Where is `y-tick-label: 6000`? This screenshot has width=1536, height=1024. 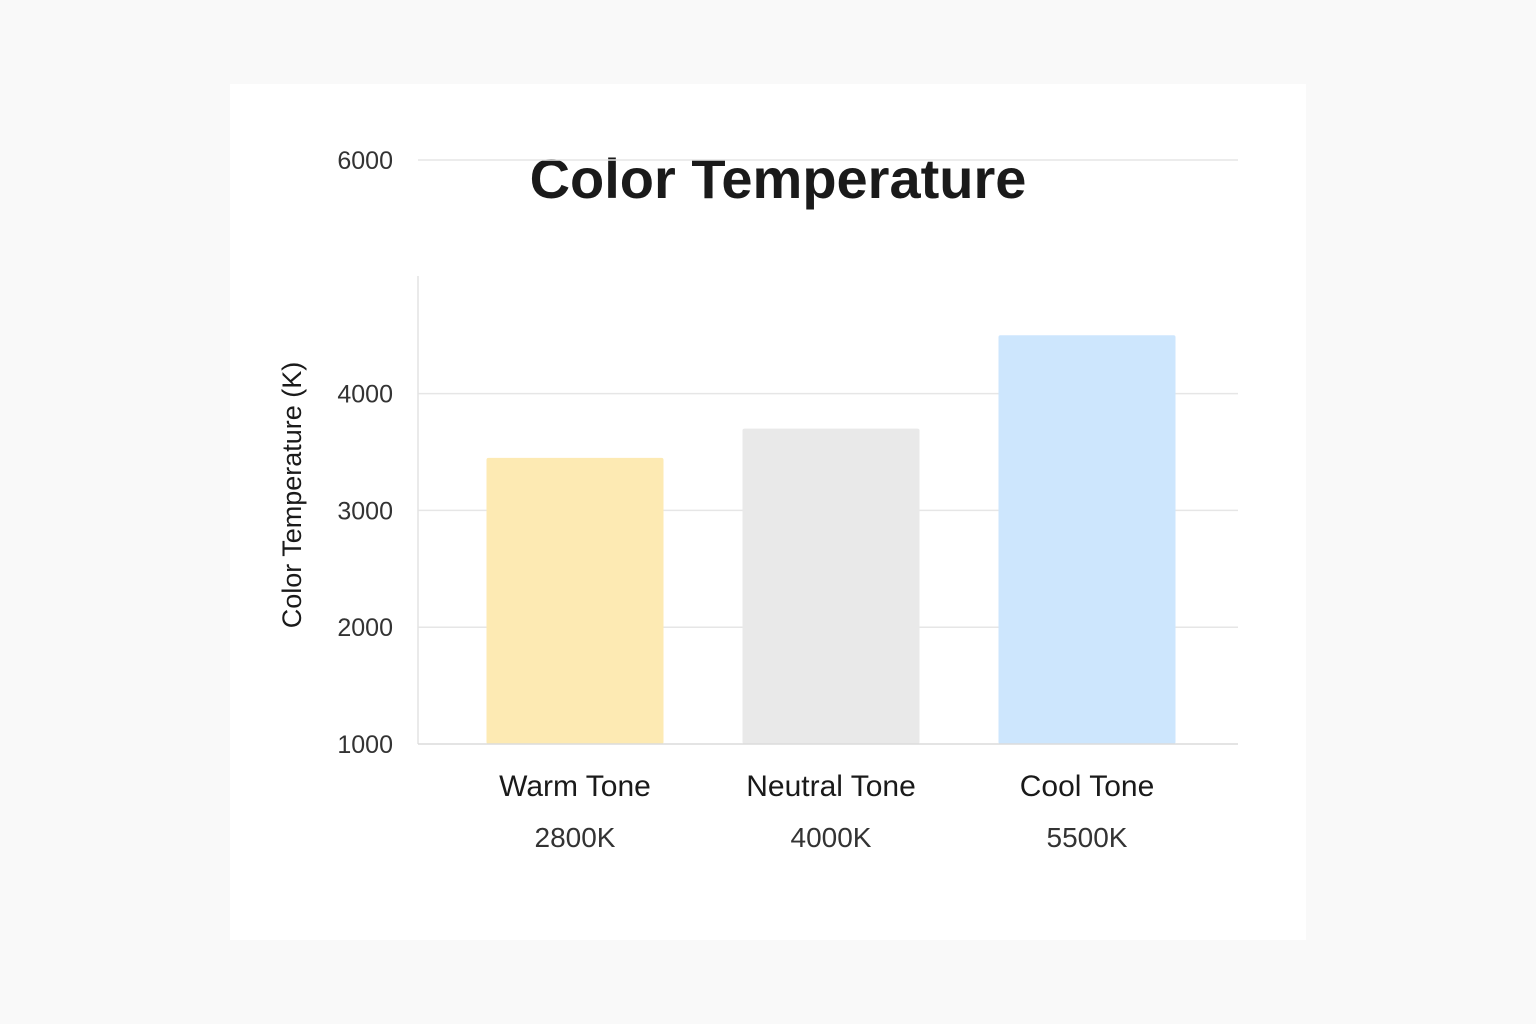 y-tick-label: 6000 is located at coordinates (365, 161).